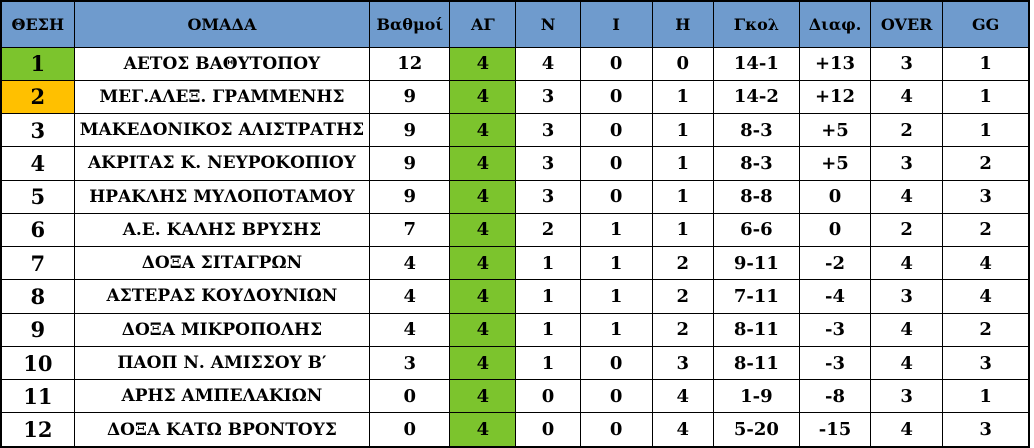 The image size is (1034, 448). Describe the element at coordinates (835, 296) in the screenshot. I see `diff-cell: -4` at that location.